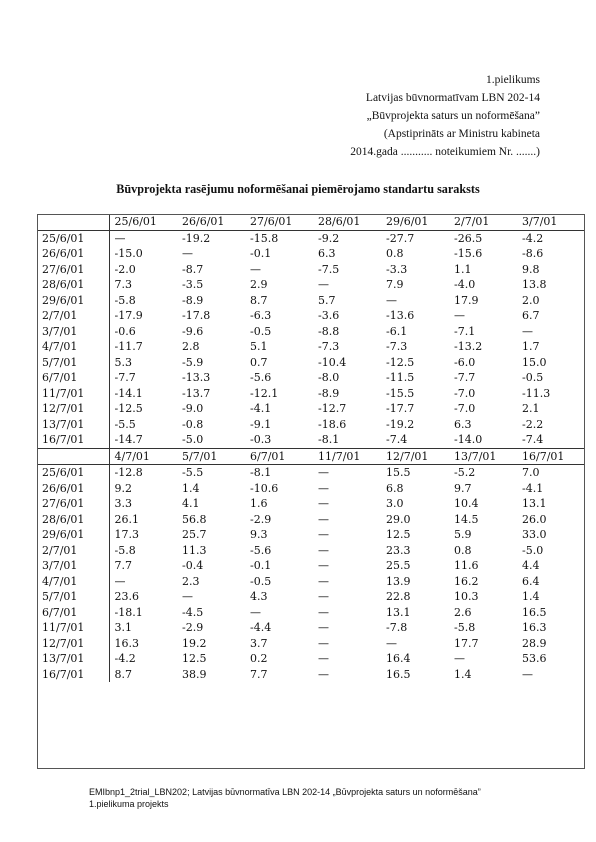  I want to click on table-cell: 13.1, so click(398, 612).